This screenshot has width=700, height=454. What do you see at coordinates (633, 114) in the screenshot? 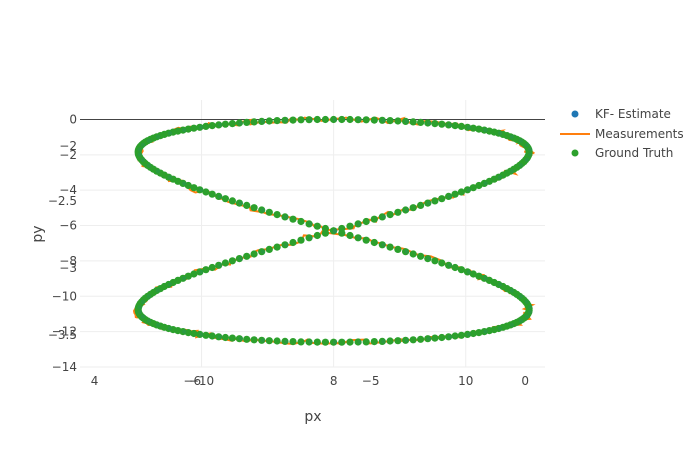
I see `legend-label-kf-estimate: KF- Estimate` at bounding box center [633, 114].